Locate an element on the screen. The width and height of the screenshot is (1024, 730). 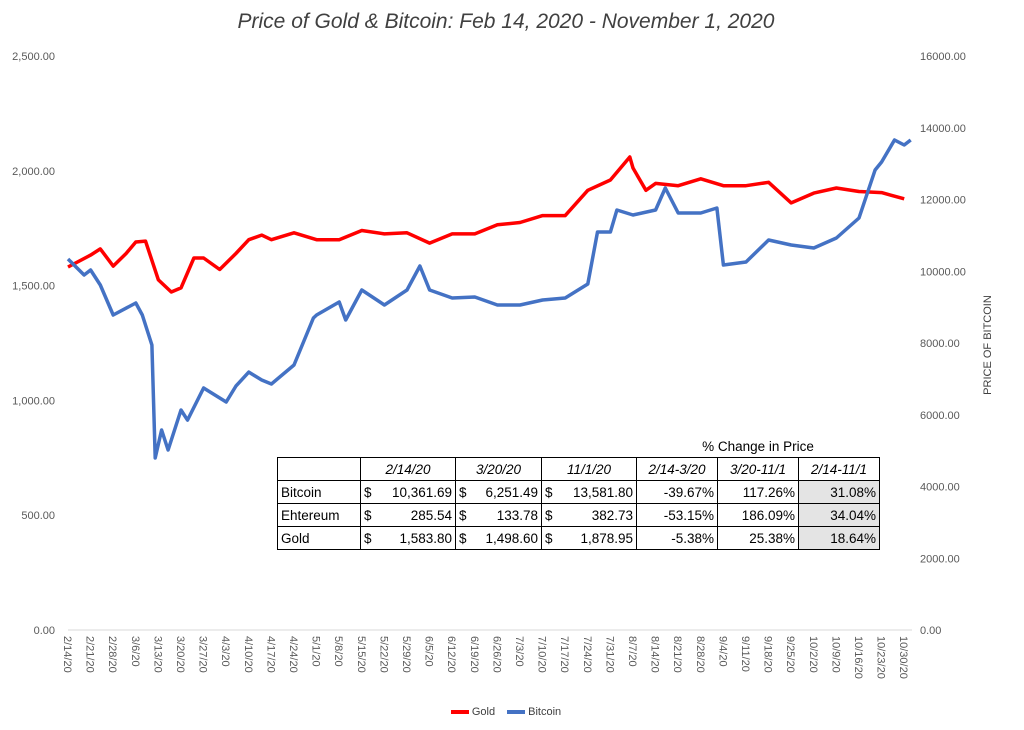
x-tick-label: 8/28/20 is located at coordinates (700, 654).